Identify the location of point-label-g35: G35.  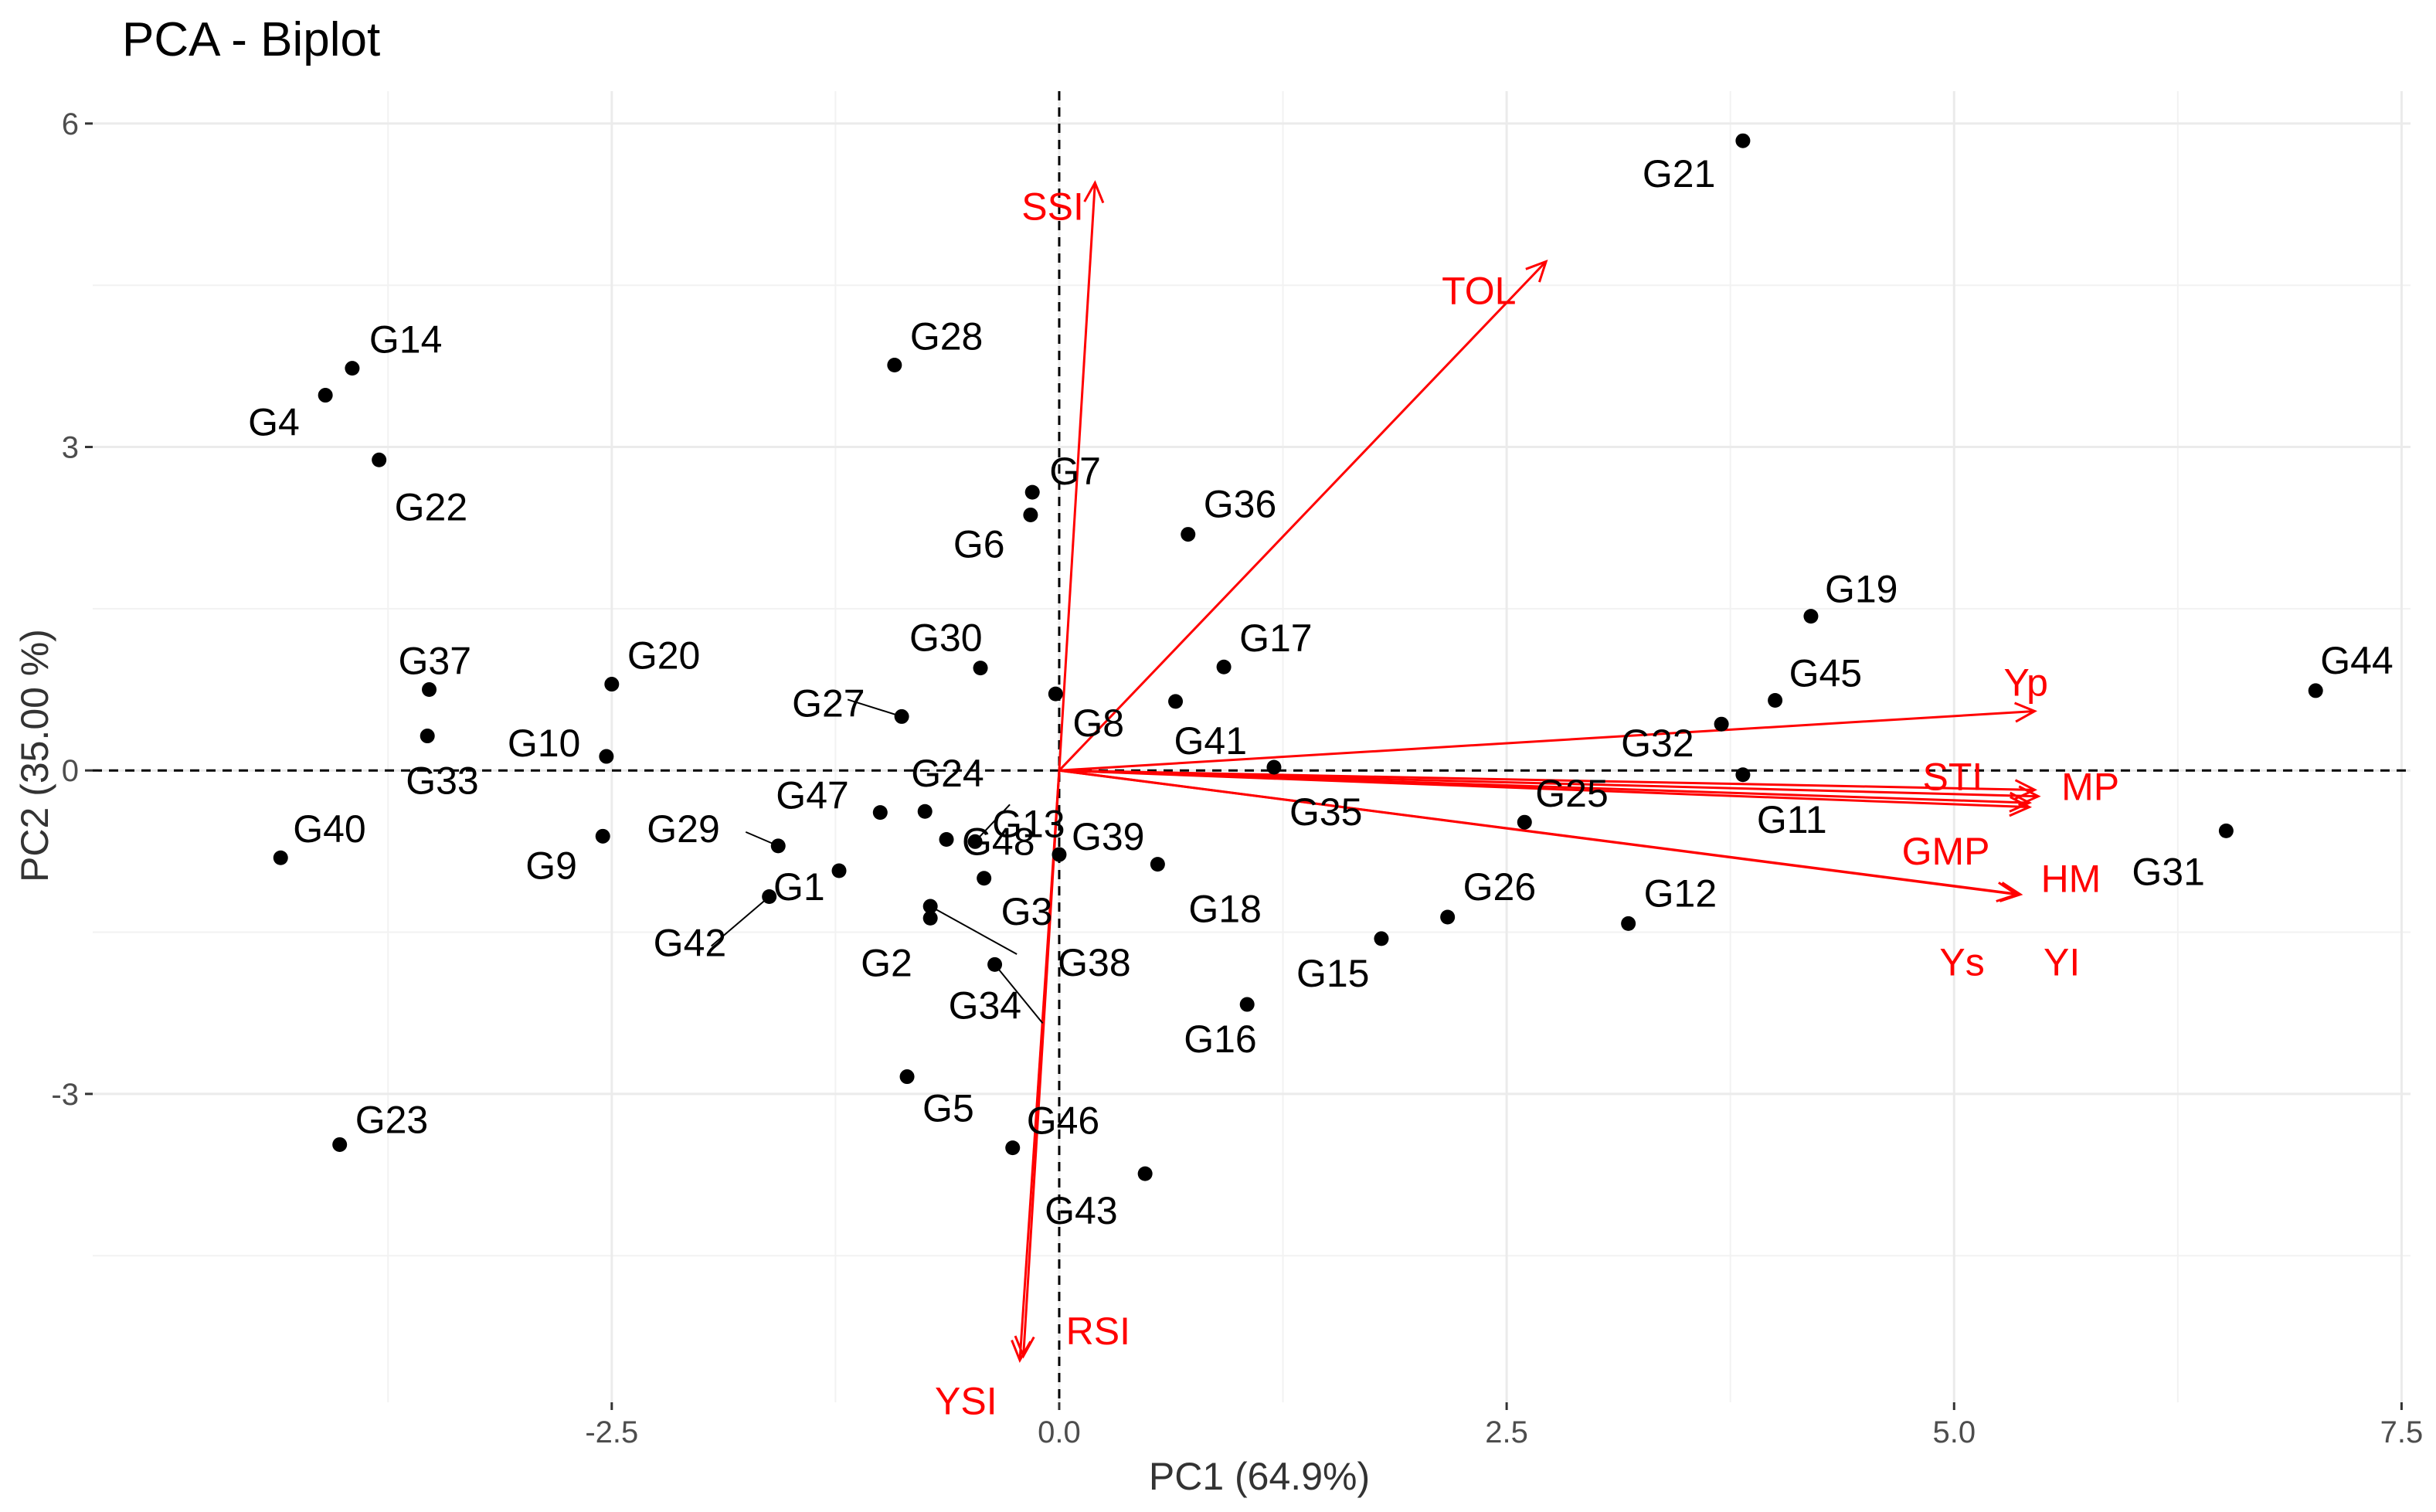
(1326, 812).